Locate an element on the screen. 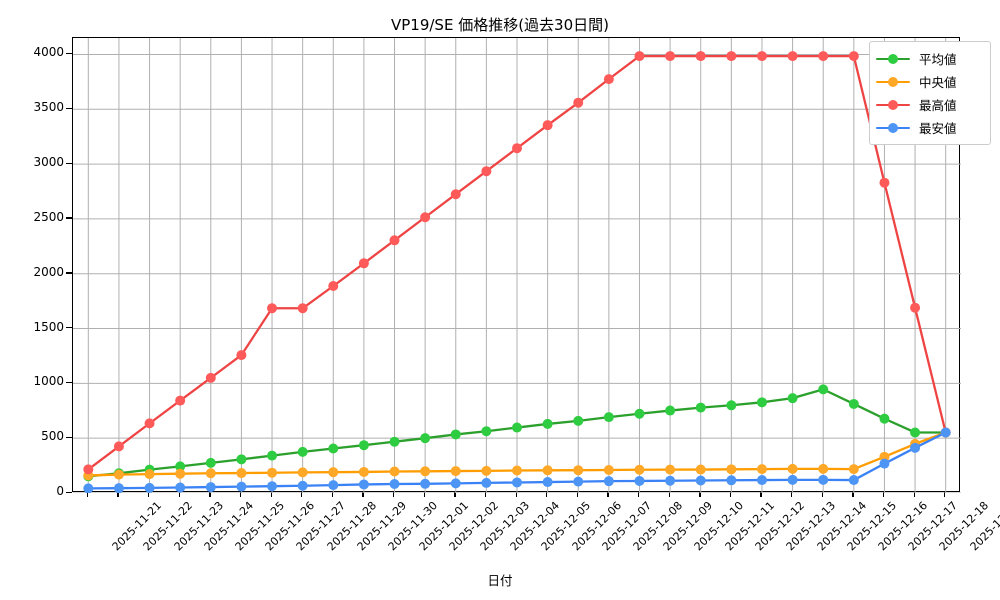 This screenshot has width=1000, height=600. y-tick-label: 1000 is located at coordinates (48, 381).